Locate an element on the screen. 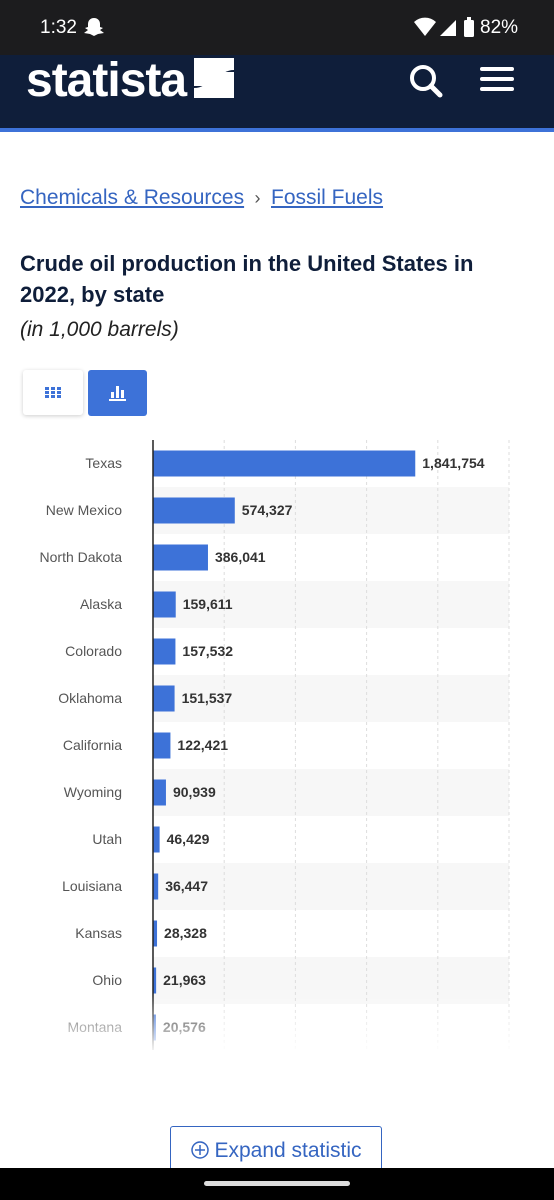 The height and width of the screenshot is (1200, 554). y-tick-label: Ohio is located at coordinates (107, 980).